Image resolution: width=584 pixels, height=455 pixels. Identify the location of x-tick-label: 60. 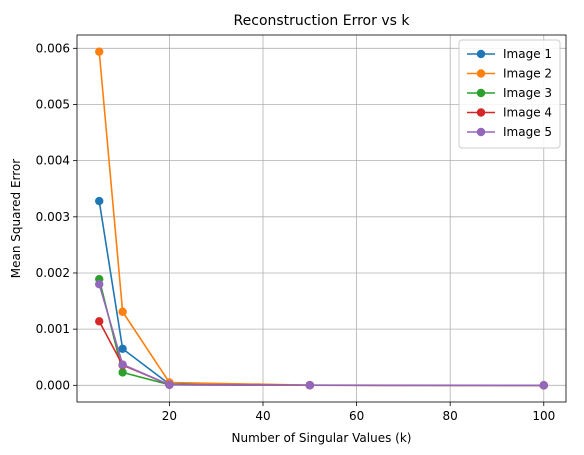
(356, 416).